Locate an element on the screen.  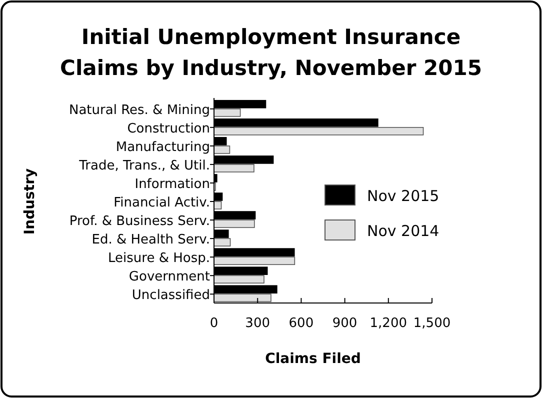
y-tick-label: Government is located at coordinates (169, 277).